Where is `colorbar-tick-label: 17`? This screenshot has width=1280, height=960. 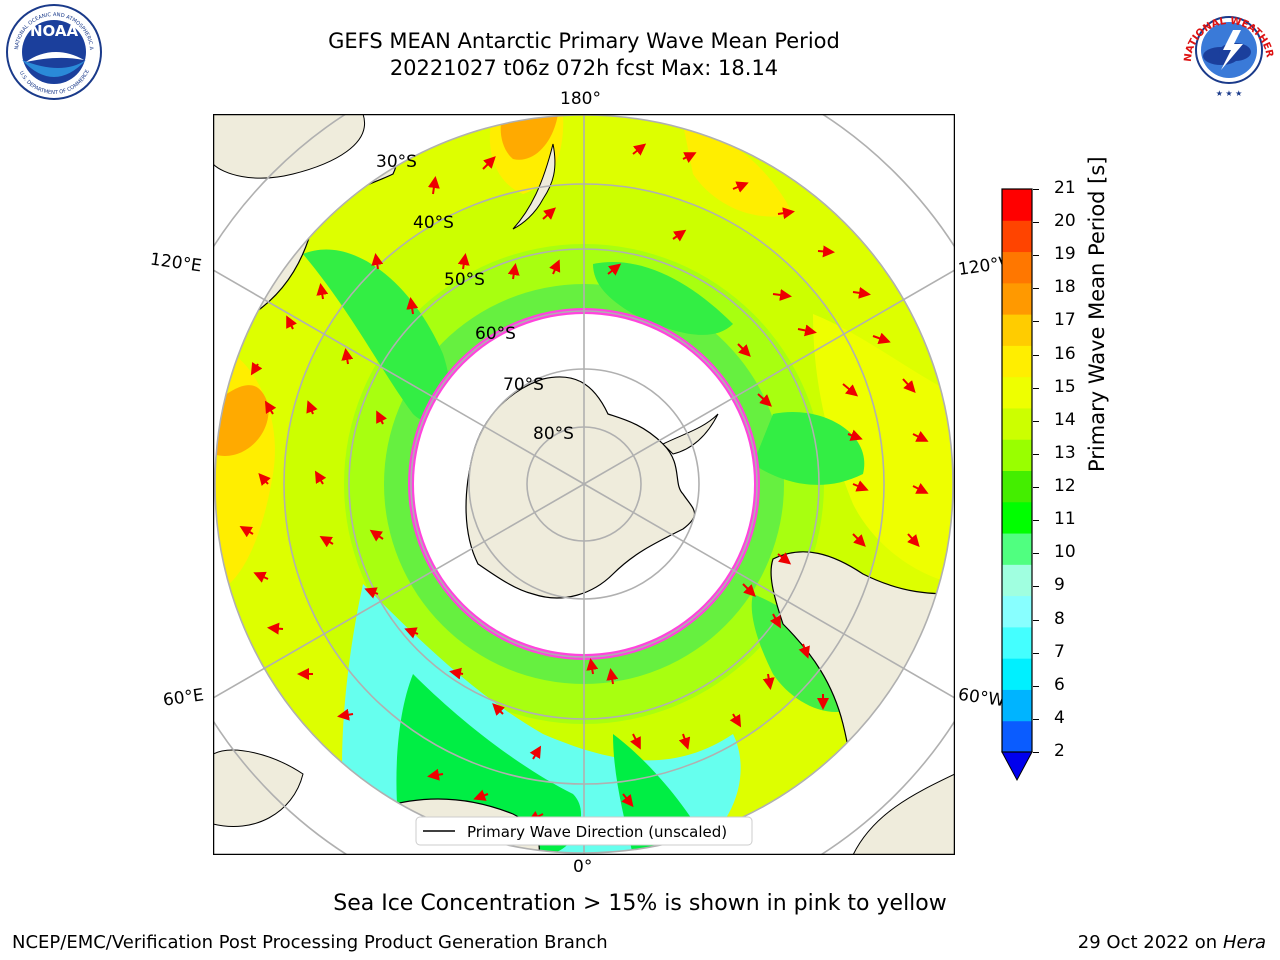
colorbar-tick-label: 17 is located at coordinates (1065, 320).